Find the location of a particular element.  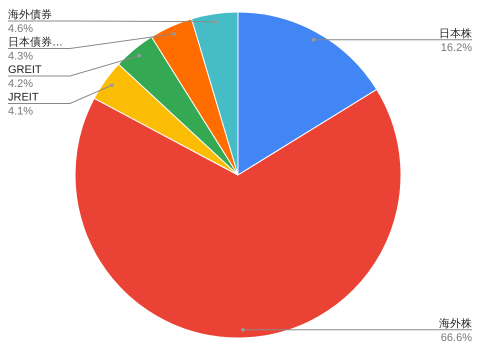

slice-label: JREIT is located at coordinates (23, 98).